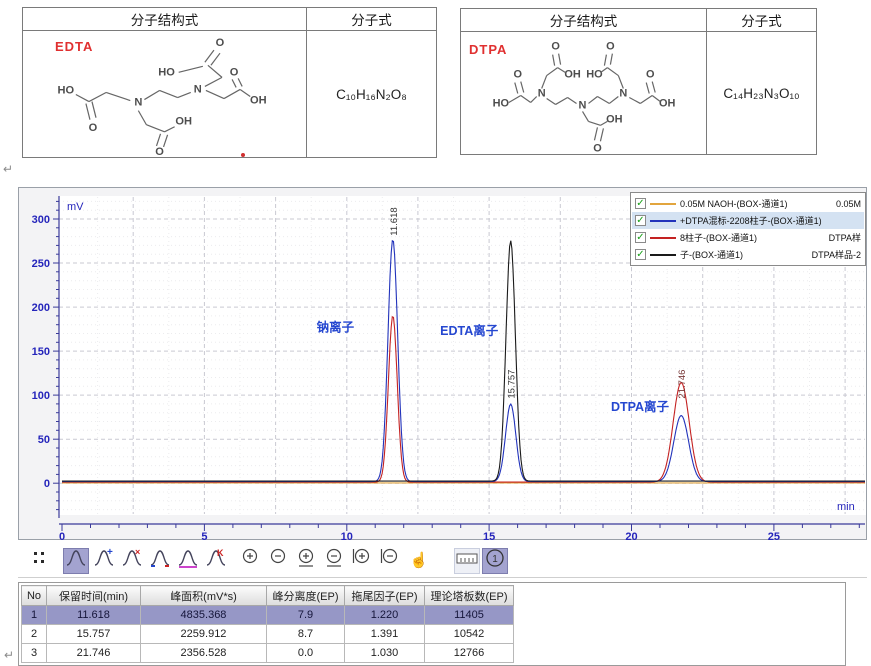 The width and height of the screenshot is (871, 666). Describe the element at coordinates (488, 49) in the screenshot. I see `compound-name-dtpa: DTPA` at that location.